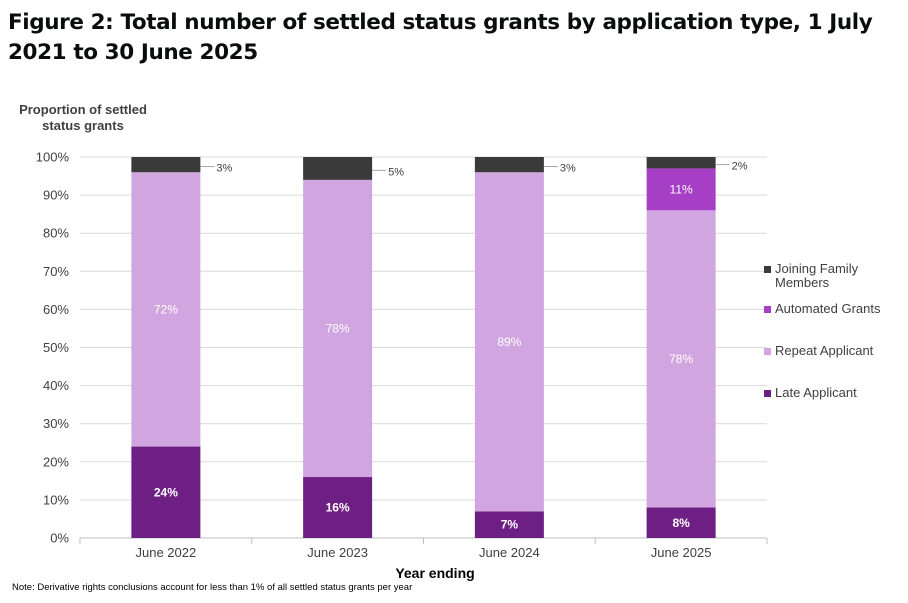 The width and height of the screenshot is (908, 603). Describe the element at coordinates (681, 552) in the screenshot. I see `x-tick-label: June 2025` at that location.